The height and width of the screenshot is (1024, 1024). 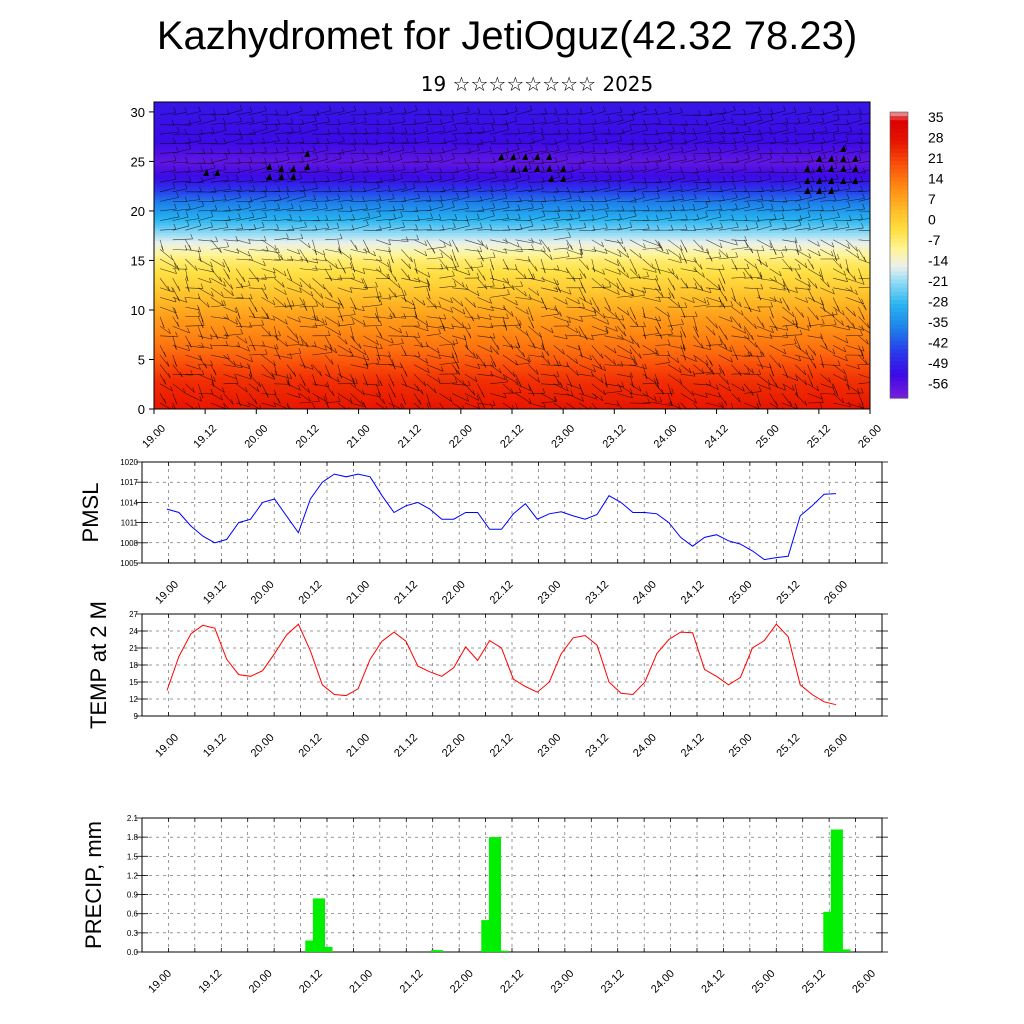 I want to click on temp-ytick-5: 24, so click(x=133, y=631).